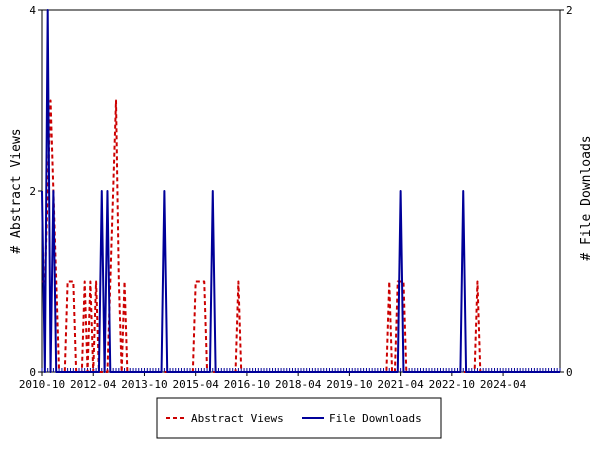  Describe the element at coordinates (569, 10) in the screenshot. I see `y-right-tick-label: 2` at that location.